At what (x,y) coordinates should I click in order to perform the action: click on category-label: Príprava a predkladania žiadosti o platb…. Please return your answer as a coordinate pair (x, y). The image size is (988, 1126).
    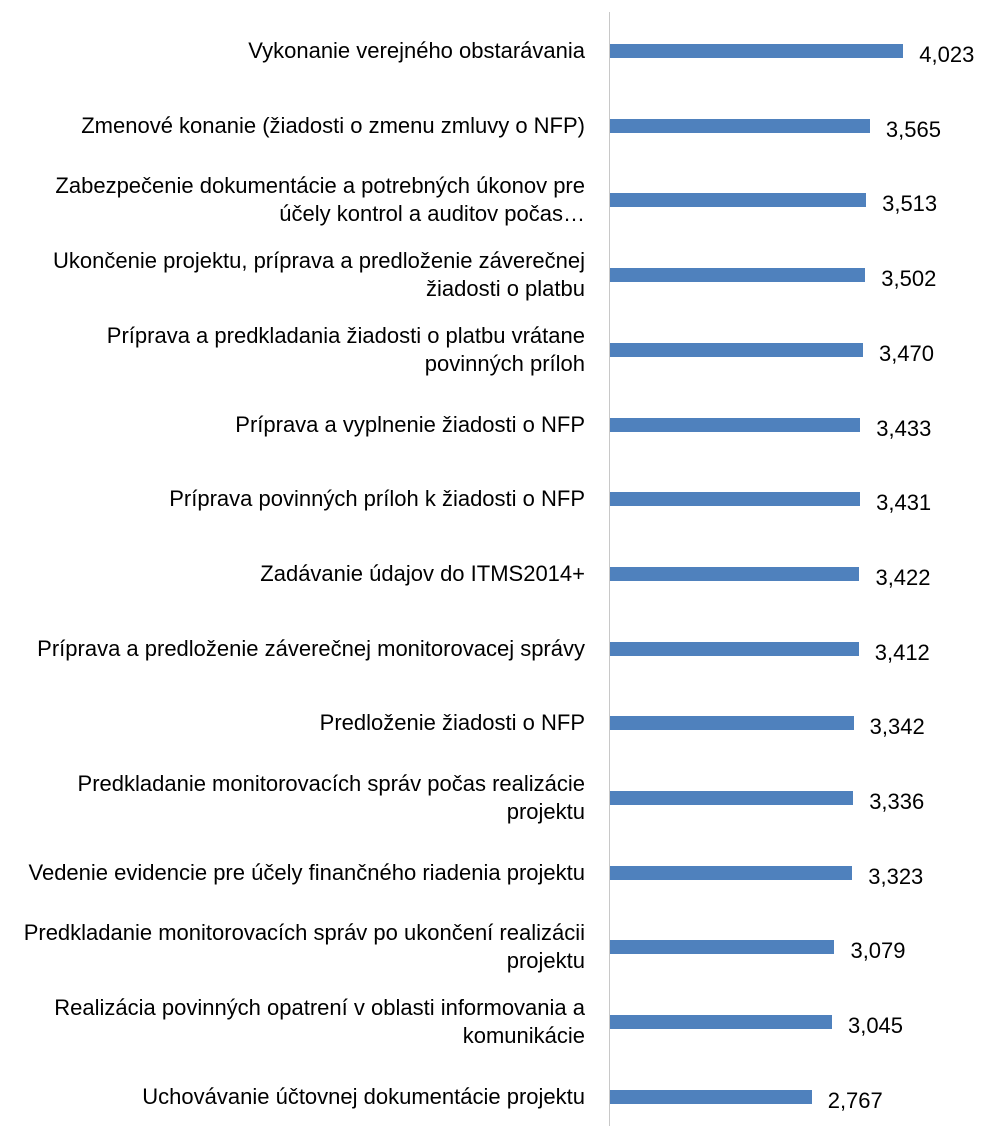
    Looking at the image, I should click on (345, 349).